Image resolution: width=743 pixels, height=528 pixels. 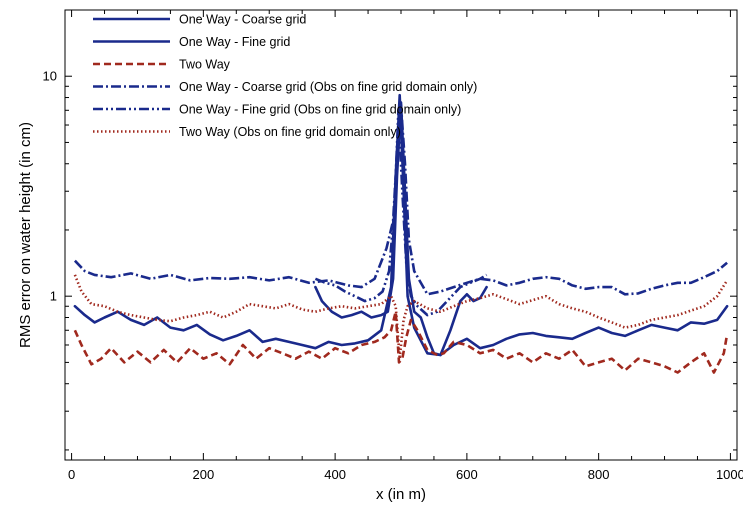 I want to click on x-tick-label: 0, so click(x=71, y=474).